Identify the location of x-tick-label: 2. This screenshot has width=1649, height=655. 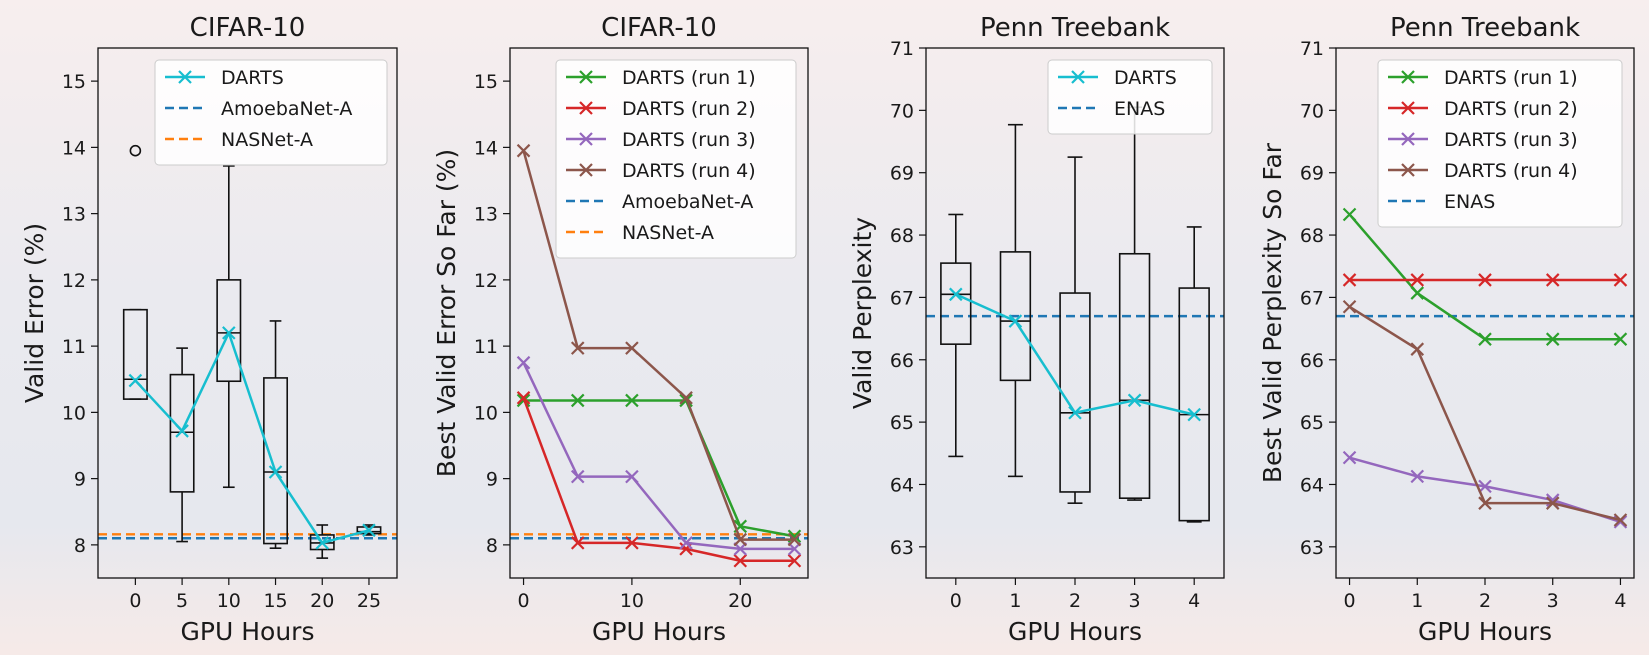
(1075, 601).